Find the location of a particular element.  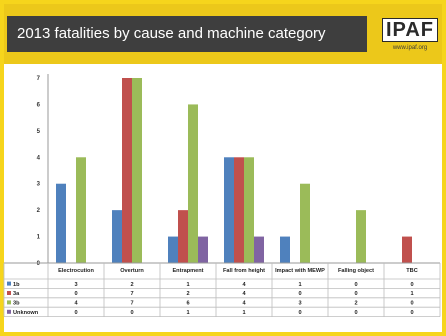

logo-mark: IPAF is located at coordinates (410, 30).